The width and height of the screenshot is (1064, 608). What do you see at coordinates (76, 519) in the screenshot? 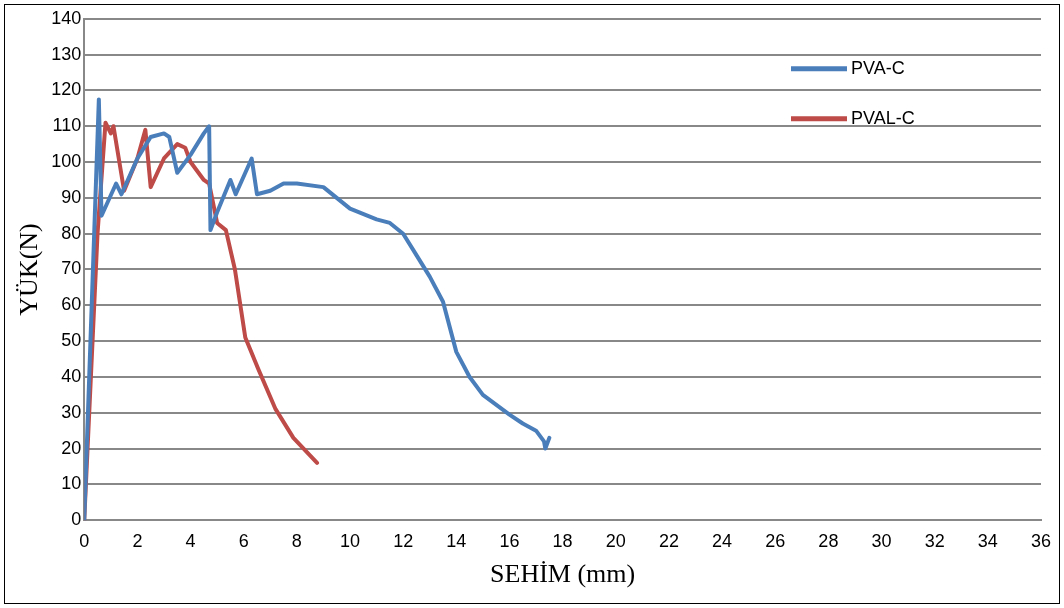
I see `y-tick-label: 0` at bounding box center [76, 519].